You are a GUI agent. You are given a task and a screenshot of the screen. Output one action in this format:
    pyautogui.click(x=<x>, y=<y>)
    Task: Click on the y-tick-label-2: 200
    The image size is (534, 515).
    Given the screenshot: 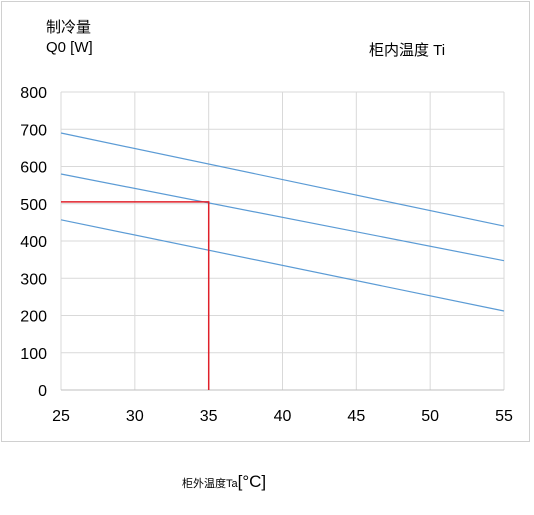 What is the action you would take?
    pyautogui.click(x=33, y=317)
    